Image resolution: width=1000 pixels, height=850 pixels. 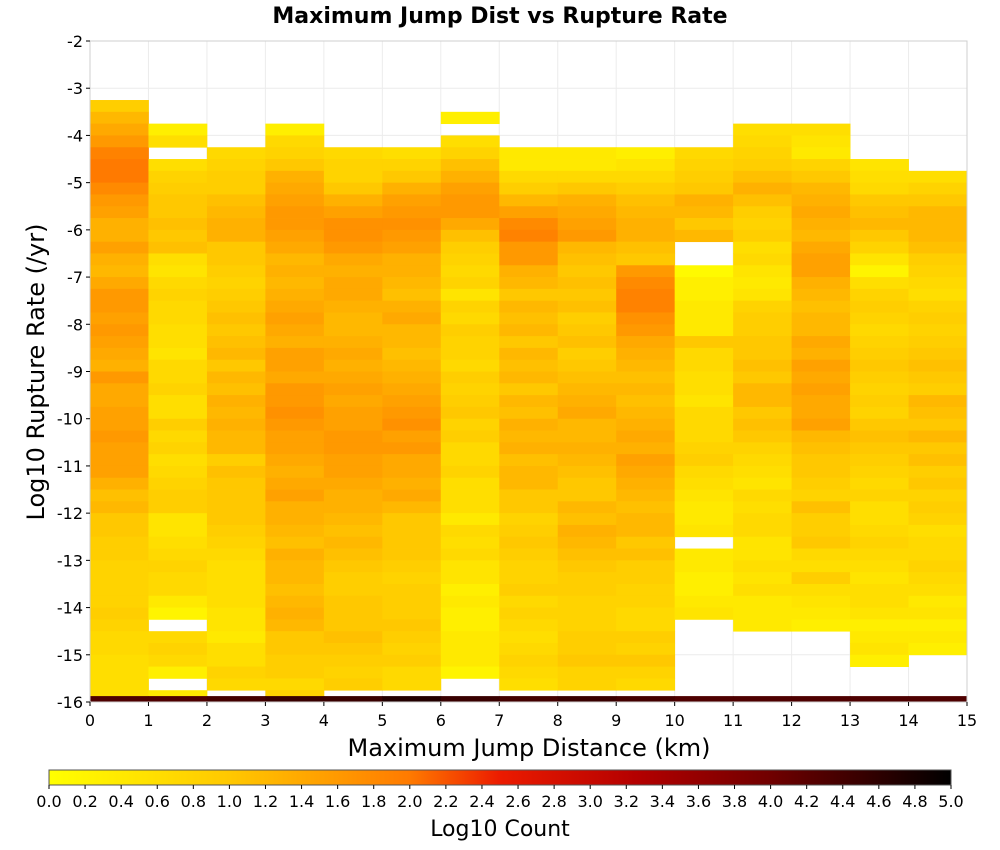 I want to click on colorbar-tick-label: 0.8, so click(x=193, y=801).